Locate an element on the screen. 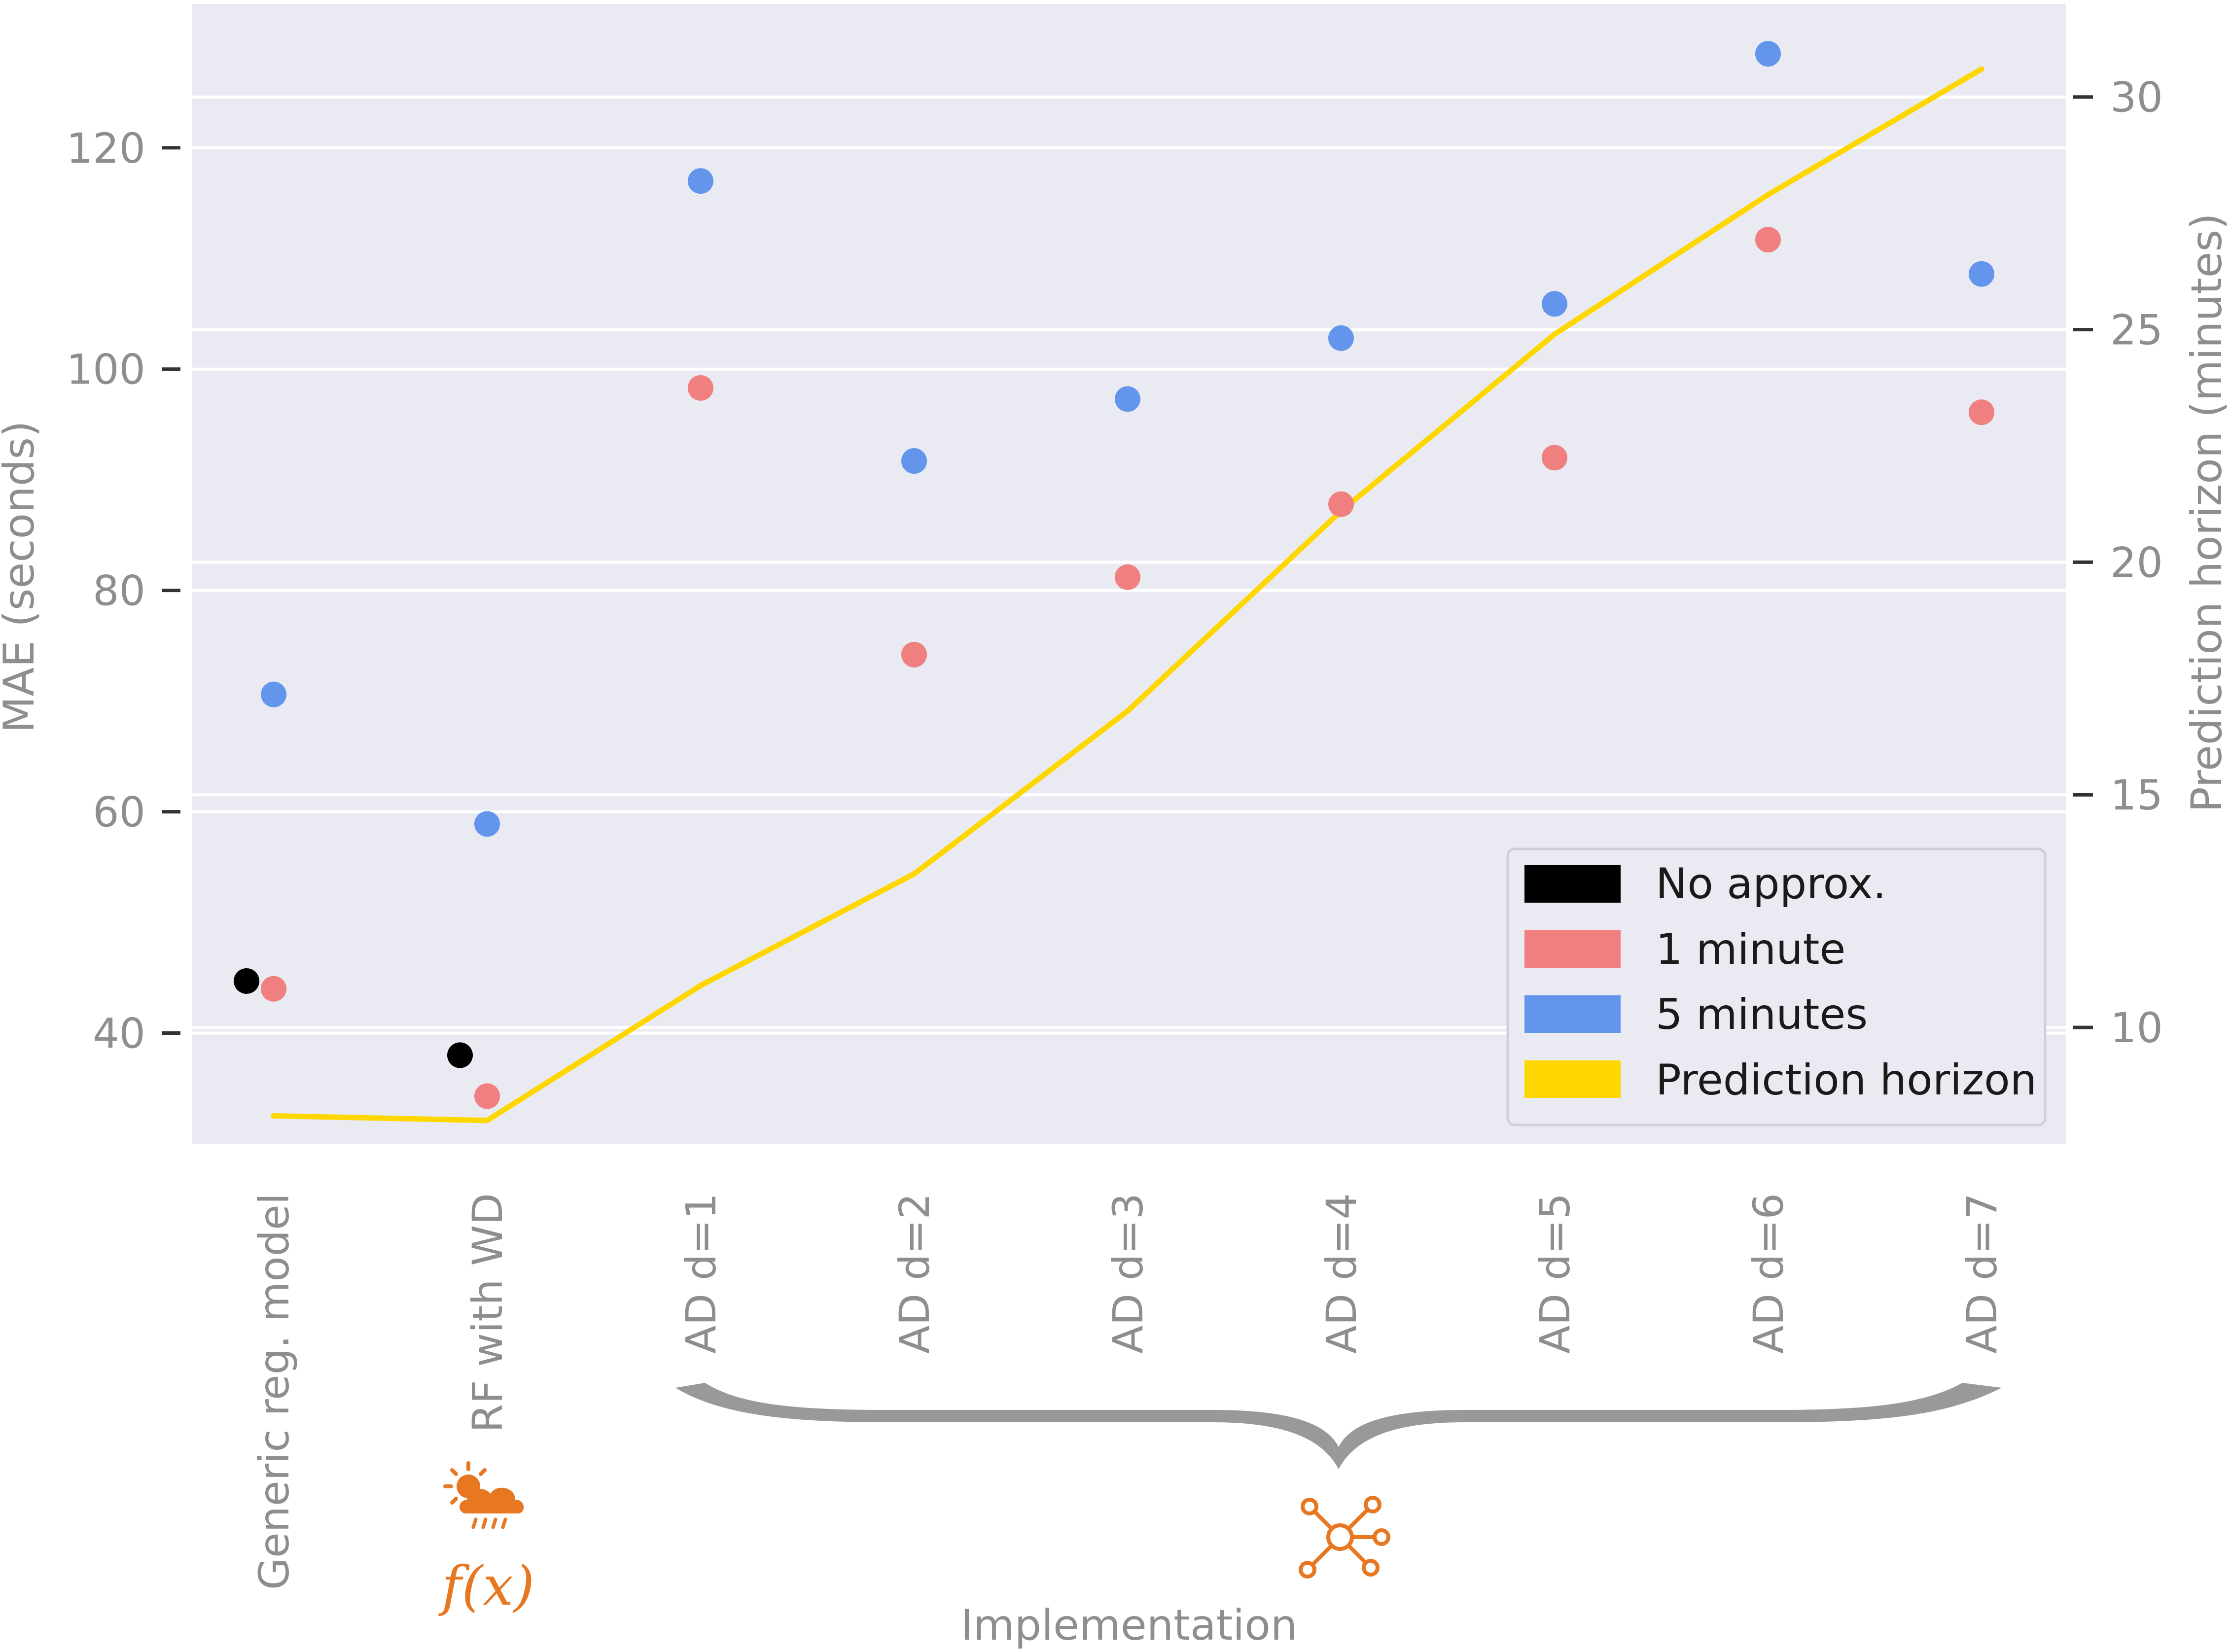 This screenshot has height=1652, width=2231. y-tick-label-right: 20 is located at coordinates (2136, 562).